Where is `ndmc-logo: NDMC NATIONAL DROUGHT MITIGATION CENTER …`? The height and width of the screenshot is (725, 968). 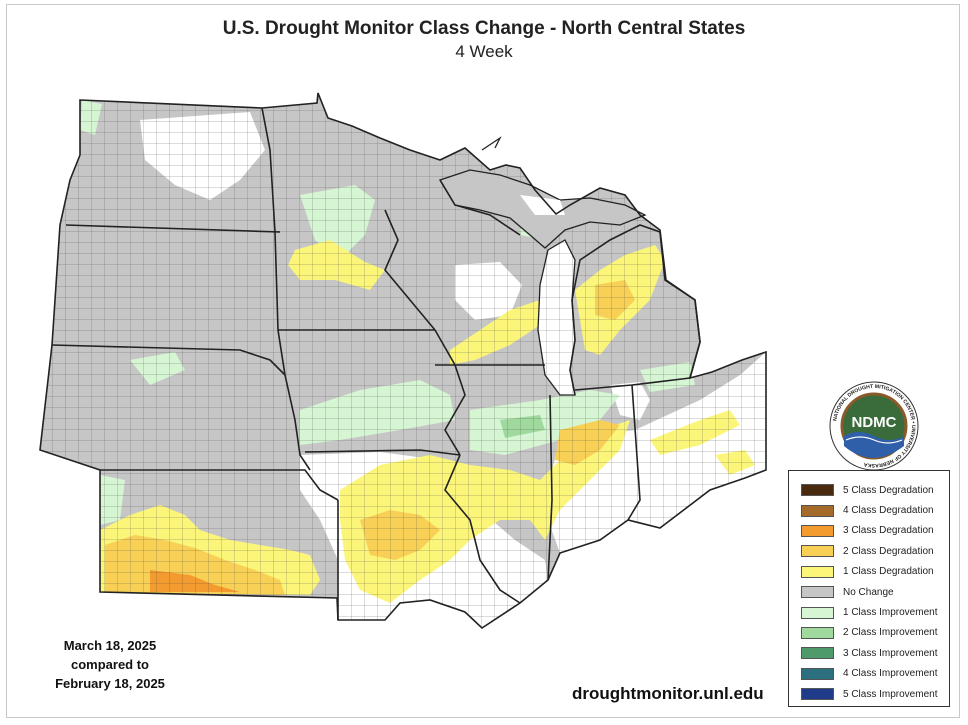 ndmc-logo: NDMC NATIONAL DROUGHT MITIGATION CENTER … is located at coordinates (874, 426).